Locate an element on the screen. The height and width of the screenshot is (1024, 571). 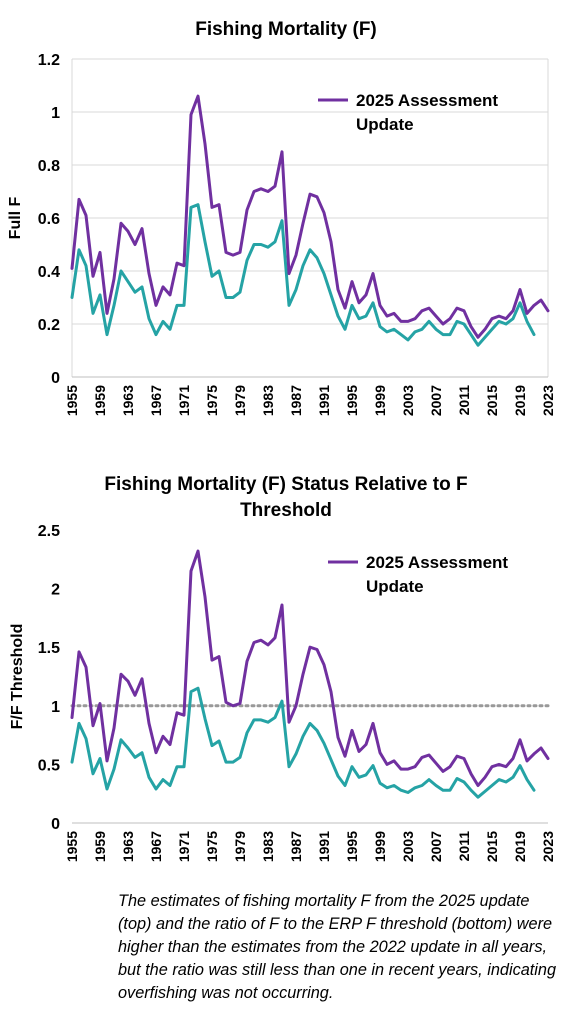
y-tick-label: 1.5 is located at coordinates (49, 648).